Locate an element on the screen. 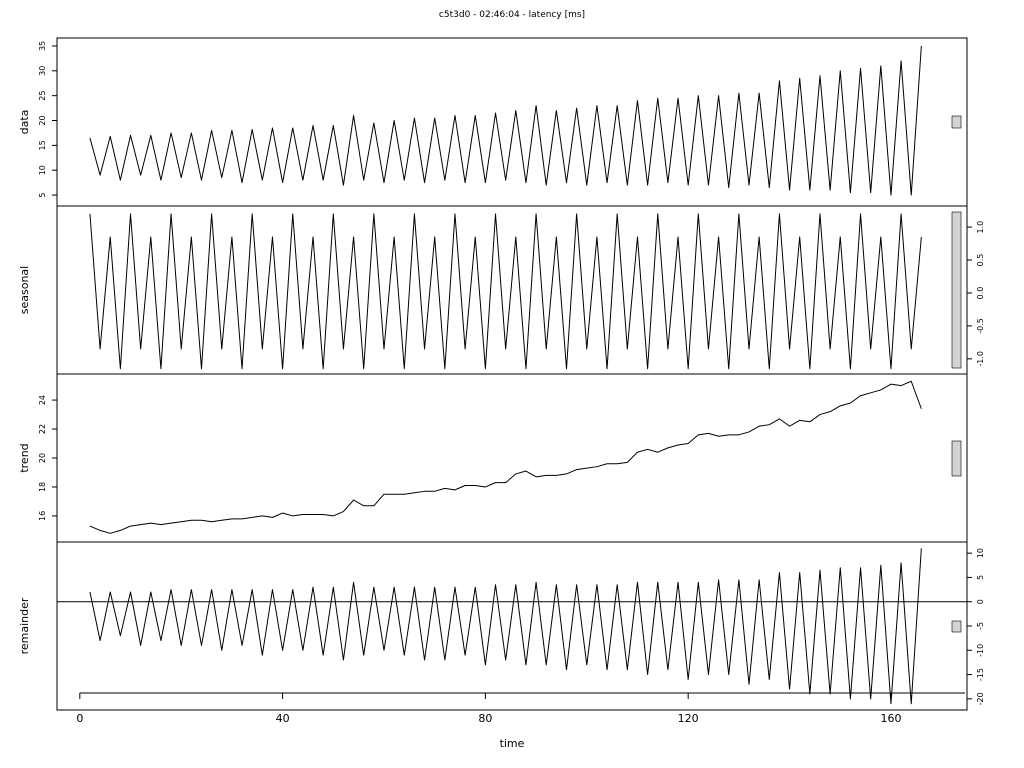 Image resolution: width=1024 pixels, height=768 pixels. y-tick-label: -0.5 is located at coordinates (980, 326).